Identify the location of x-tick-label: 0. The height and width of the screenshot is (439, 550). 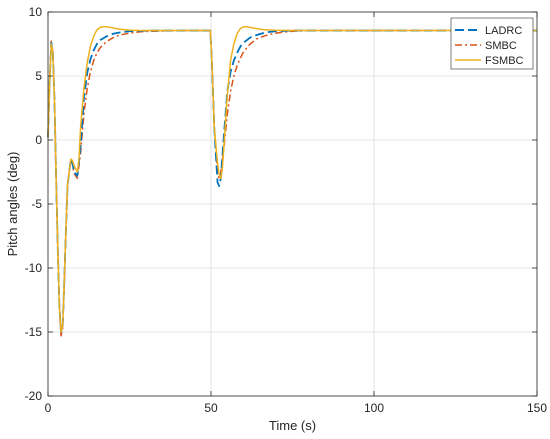
(48, 408).